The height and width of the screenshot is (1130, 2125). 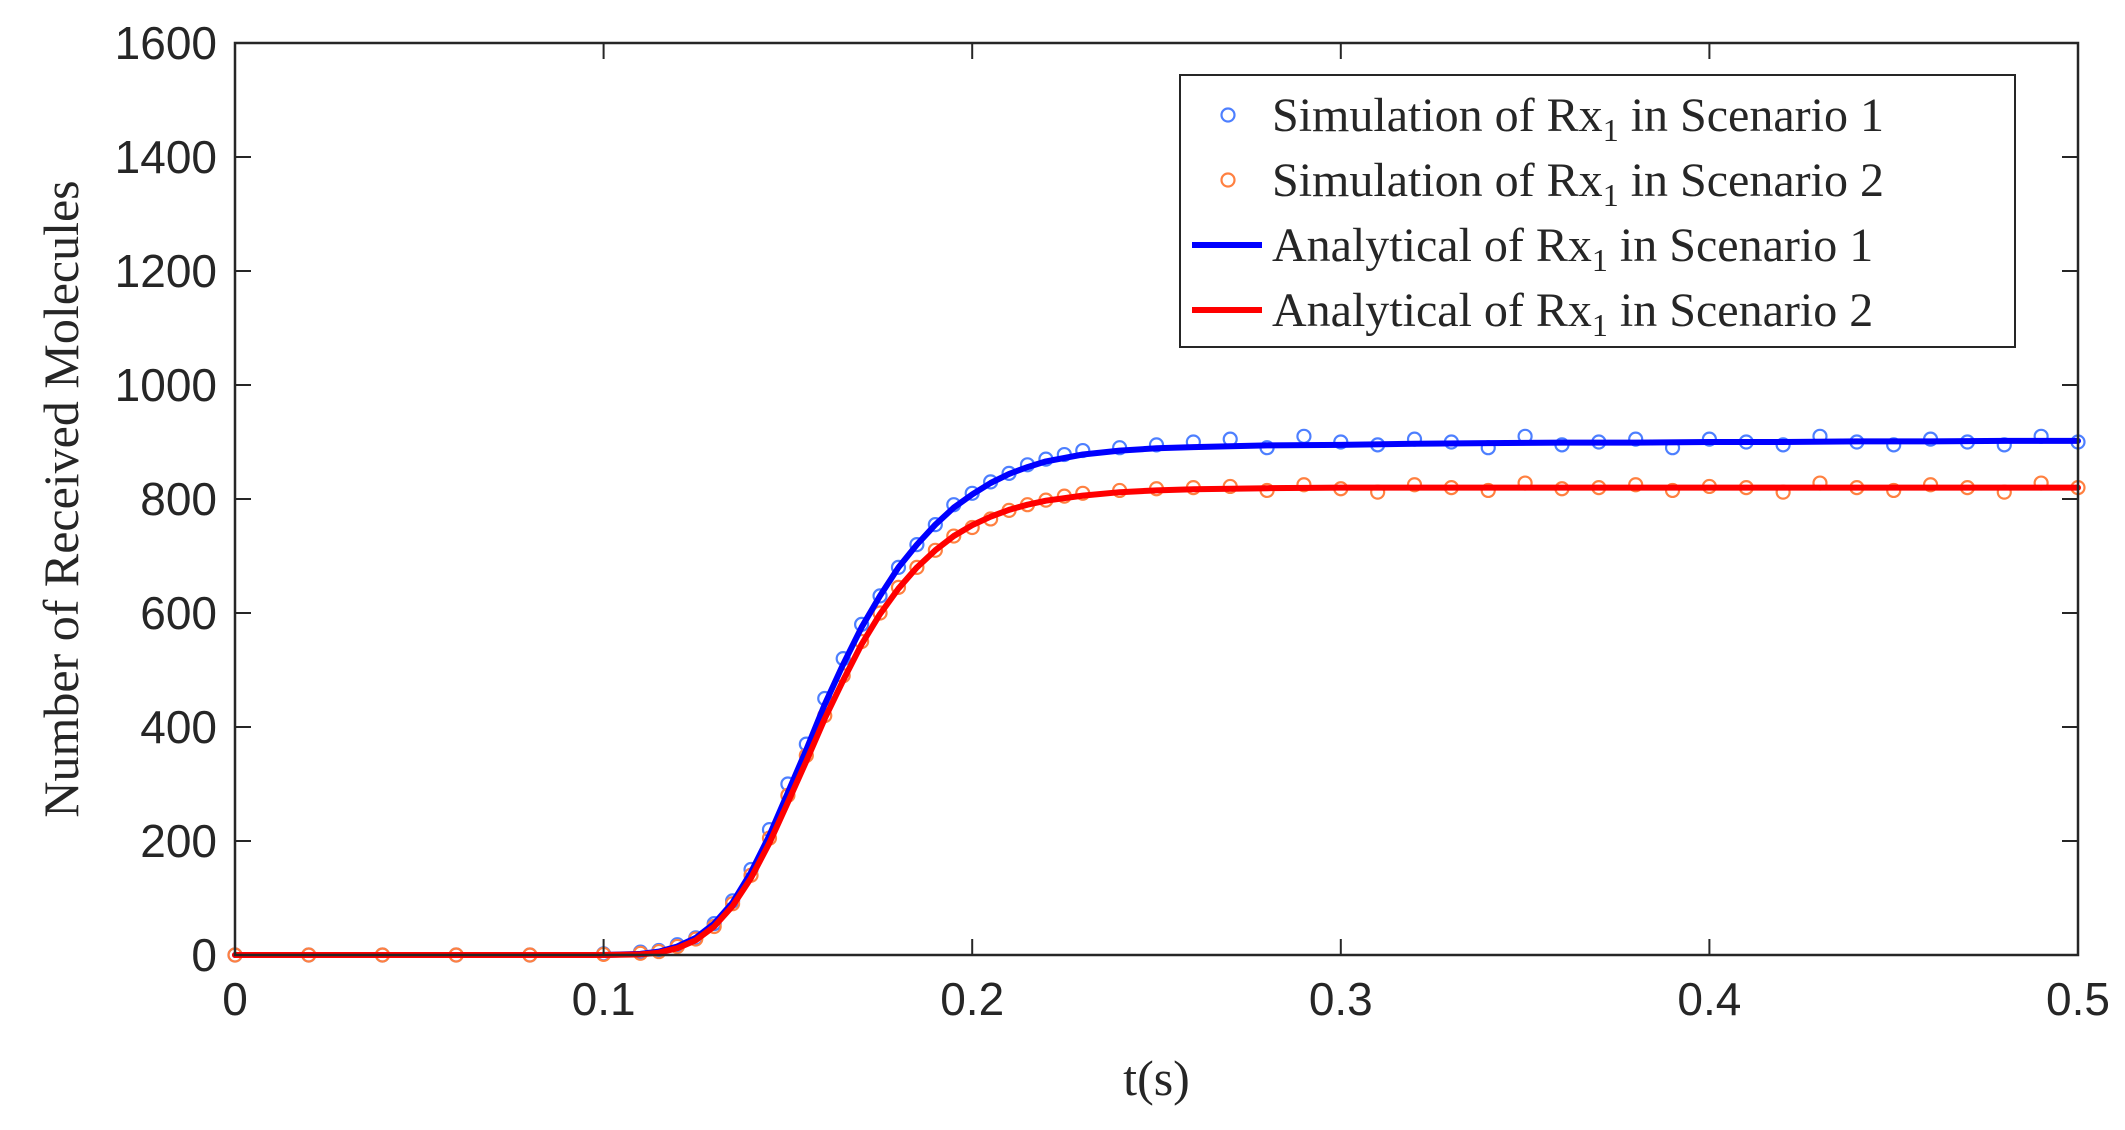 What do you see at coordinates (178, 841) in the screenshot?
I see `y-tick-label: 200` at bounding box center [178, 841].